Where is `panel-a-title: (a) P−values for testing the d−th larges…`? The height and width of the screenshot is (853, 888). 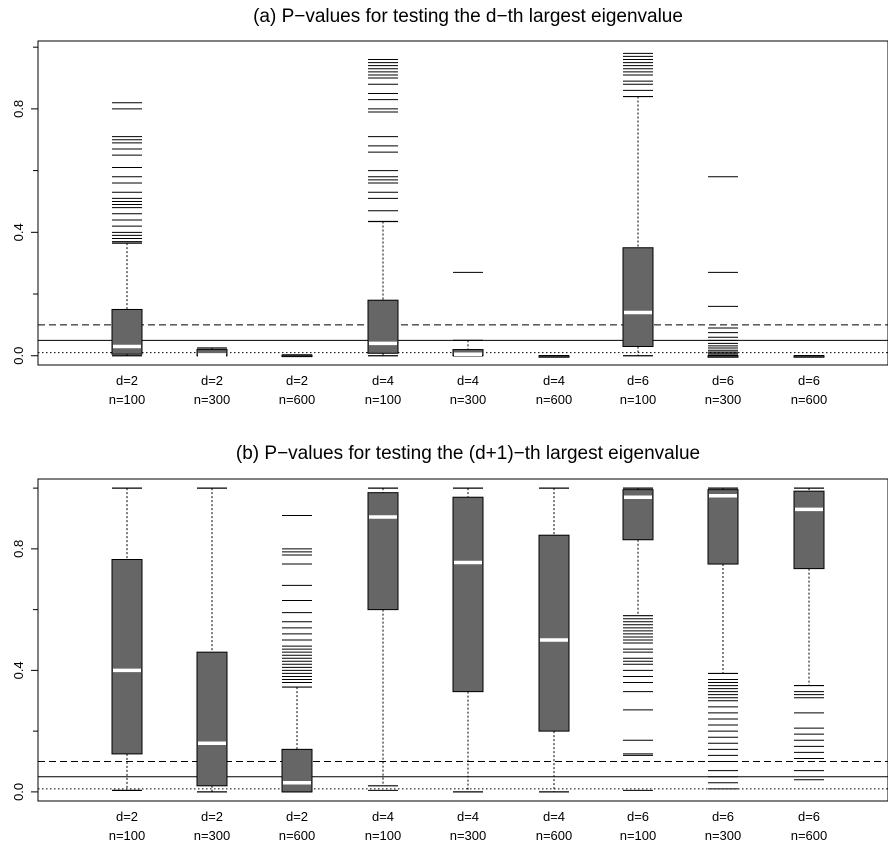 panel-a-title: (a) P−values for testing the d−th larges… is located at coordinates (468, 16).